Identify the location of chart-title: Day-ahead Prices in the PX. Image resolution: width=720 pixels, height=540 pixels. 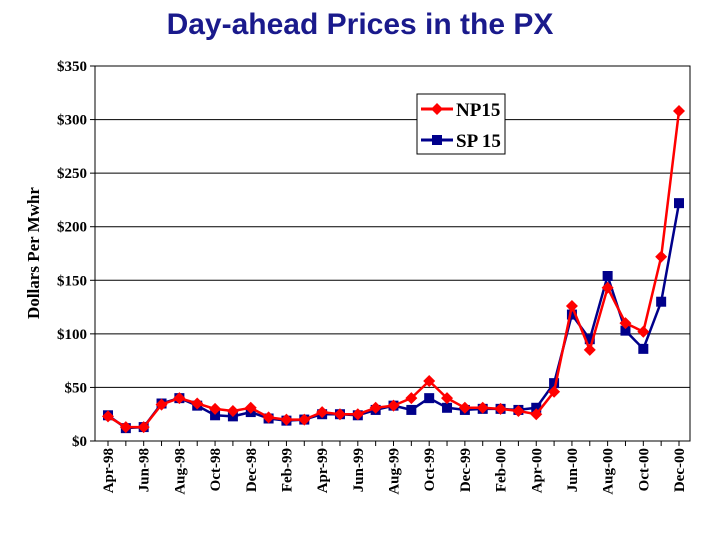
(360, 24).